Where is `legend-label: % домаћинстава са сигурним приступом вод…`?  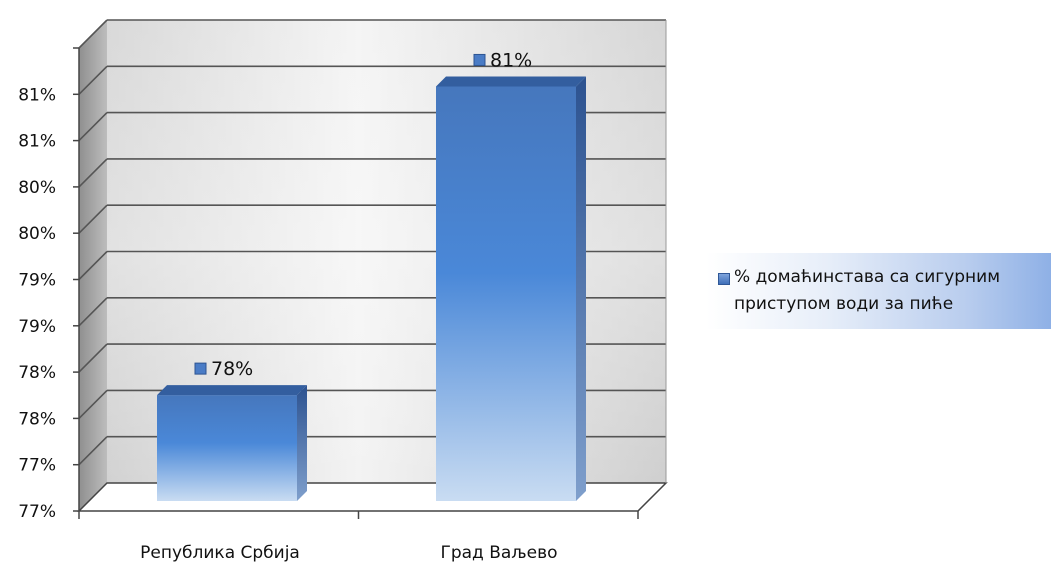
legend-label: % домаћинстава са сигурним приступом вод… is located at coordinates (867, 290).